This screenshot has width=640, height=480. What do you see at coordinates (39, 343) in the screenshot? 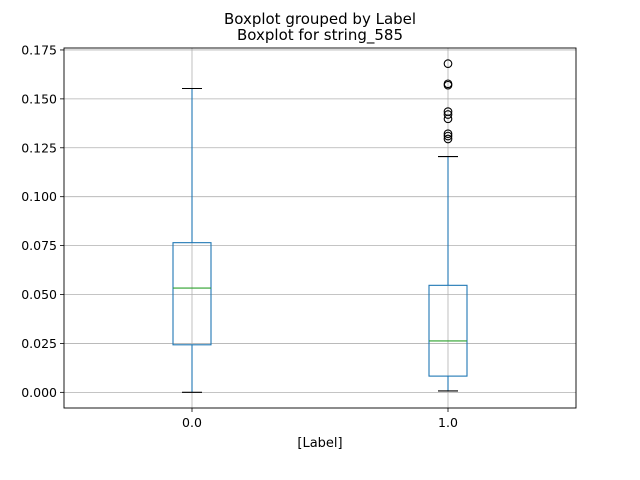
I see `y-tick-label: 0.025` at bounding box center [39, 343].